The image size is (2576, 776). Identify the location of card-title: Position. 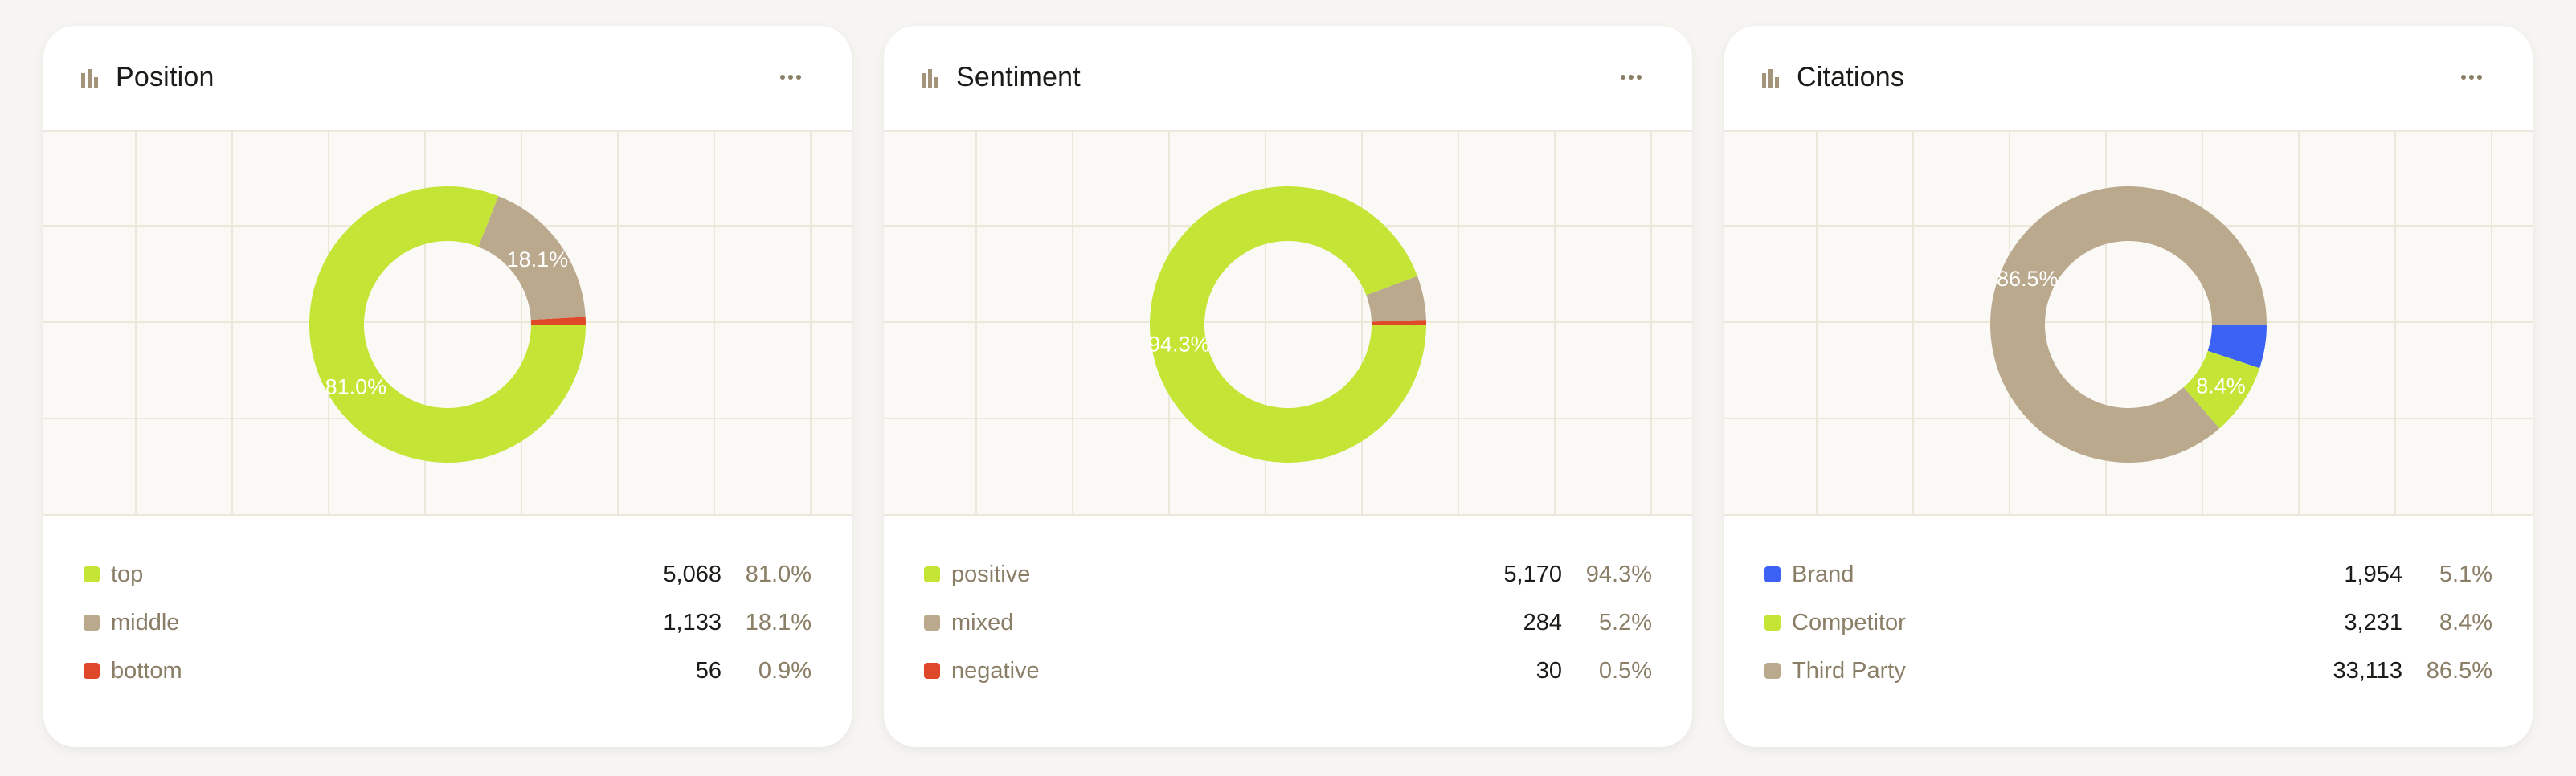
(165, 77).